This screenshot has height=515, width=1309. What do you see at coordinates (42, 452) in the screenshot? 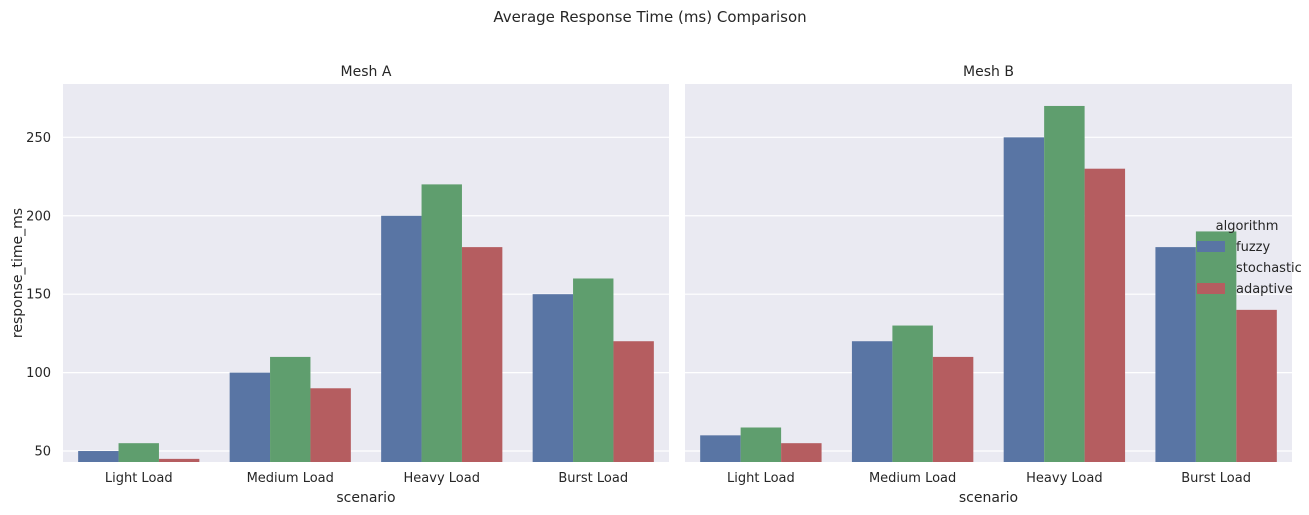
I see `y-tick-label: 50` at bounding box center [42, 452].